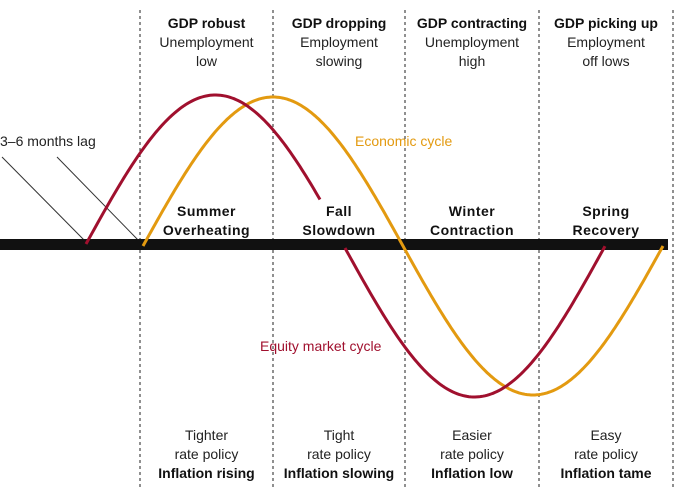 The width and height of the screenshot is (680, 497). I want to click on inflation-status: Inflation low, so click(472, 473).